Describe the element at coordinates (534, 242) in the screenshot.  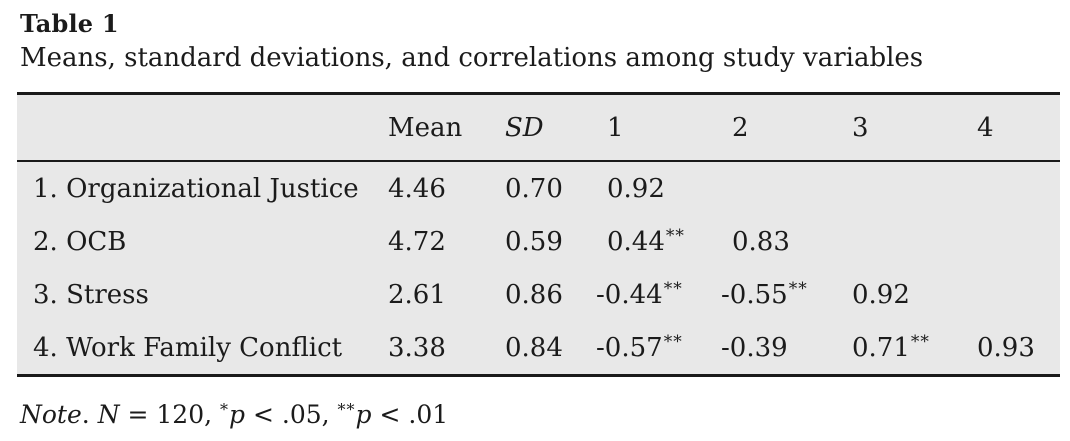
I see `cell-value: 0.59` at that location.